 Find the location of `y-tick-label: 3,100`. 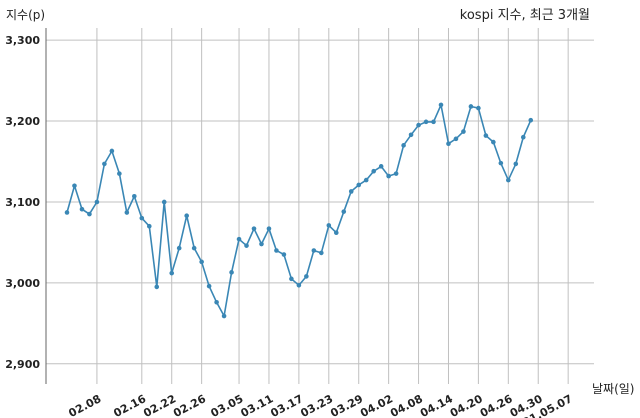

y-tick-label: 3,100 is located at coordinates (22, 202).